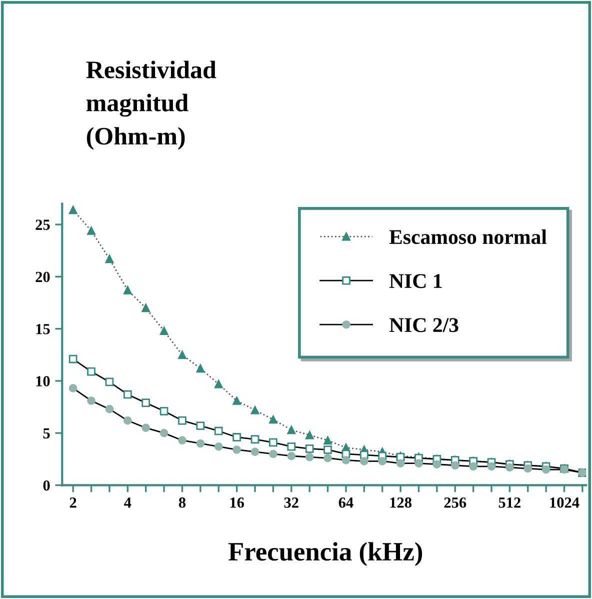 The height and width of the screenshot is (599, 592). Describe the element at coordinates (182, 502) in the screenshot. I see `x-tick-label: 8` at that location.